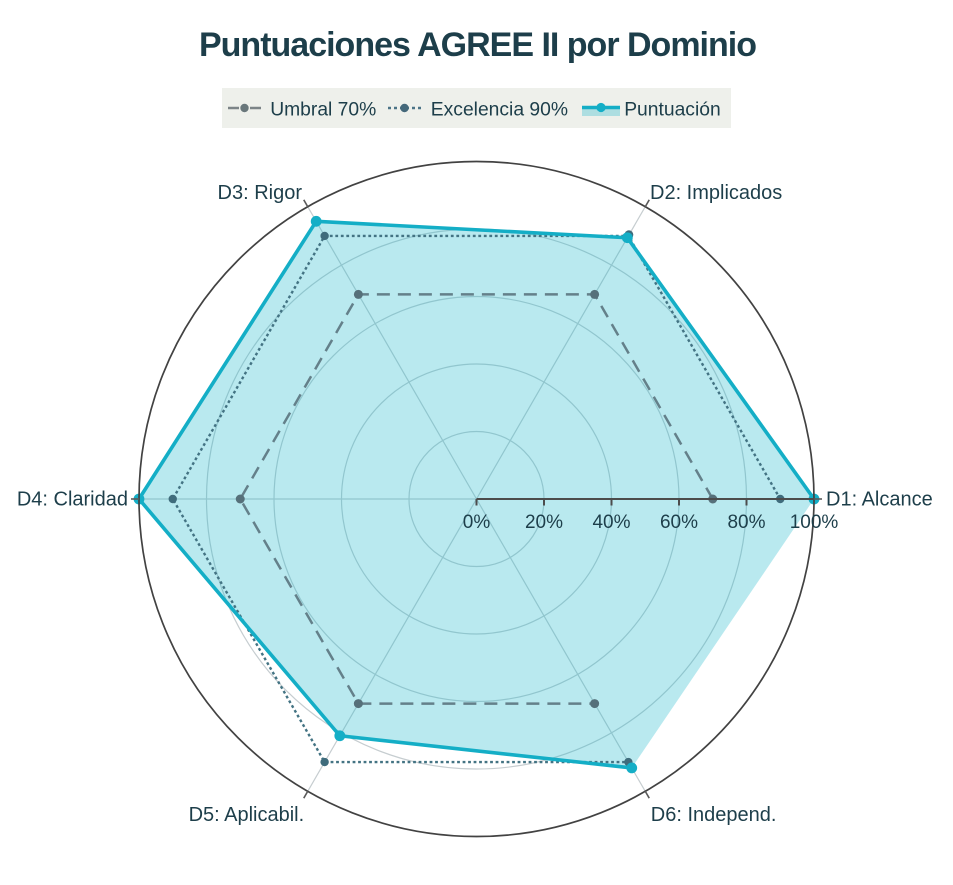  Describe the element at coordinates (544, 522) in the screenshot. I see `svg-text: 20%` at that location.